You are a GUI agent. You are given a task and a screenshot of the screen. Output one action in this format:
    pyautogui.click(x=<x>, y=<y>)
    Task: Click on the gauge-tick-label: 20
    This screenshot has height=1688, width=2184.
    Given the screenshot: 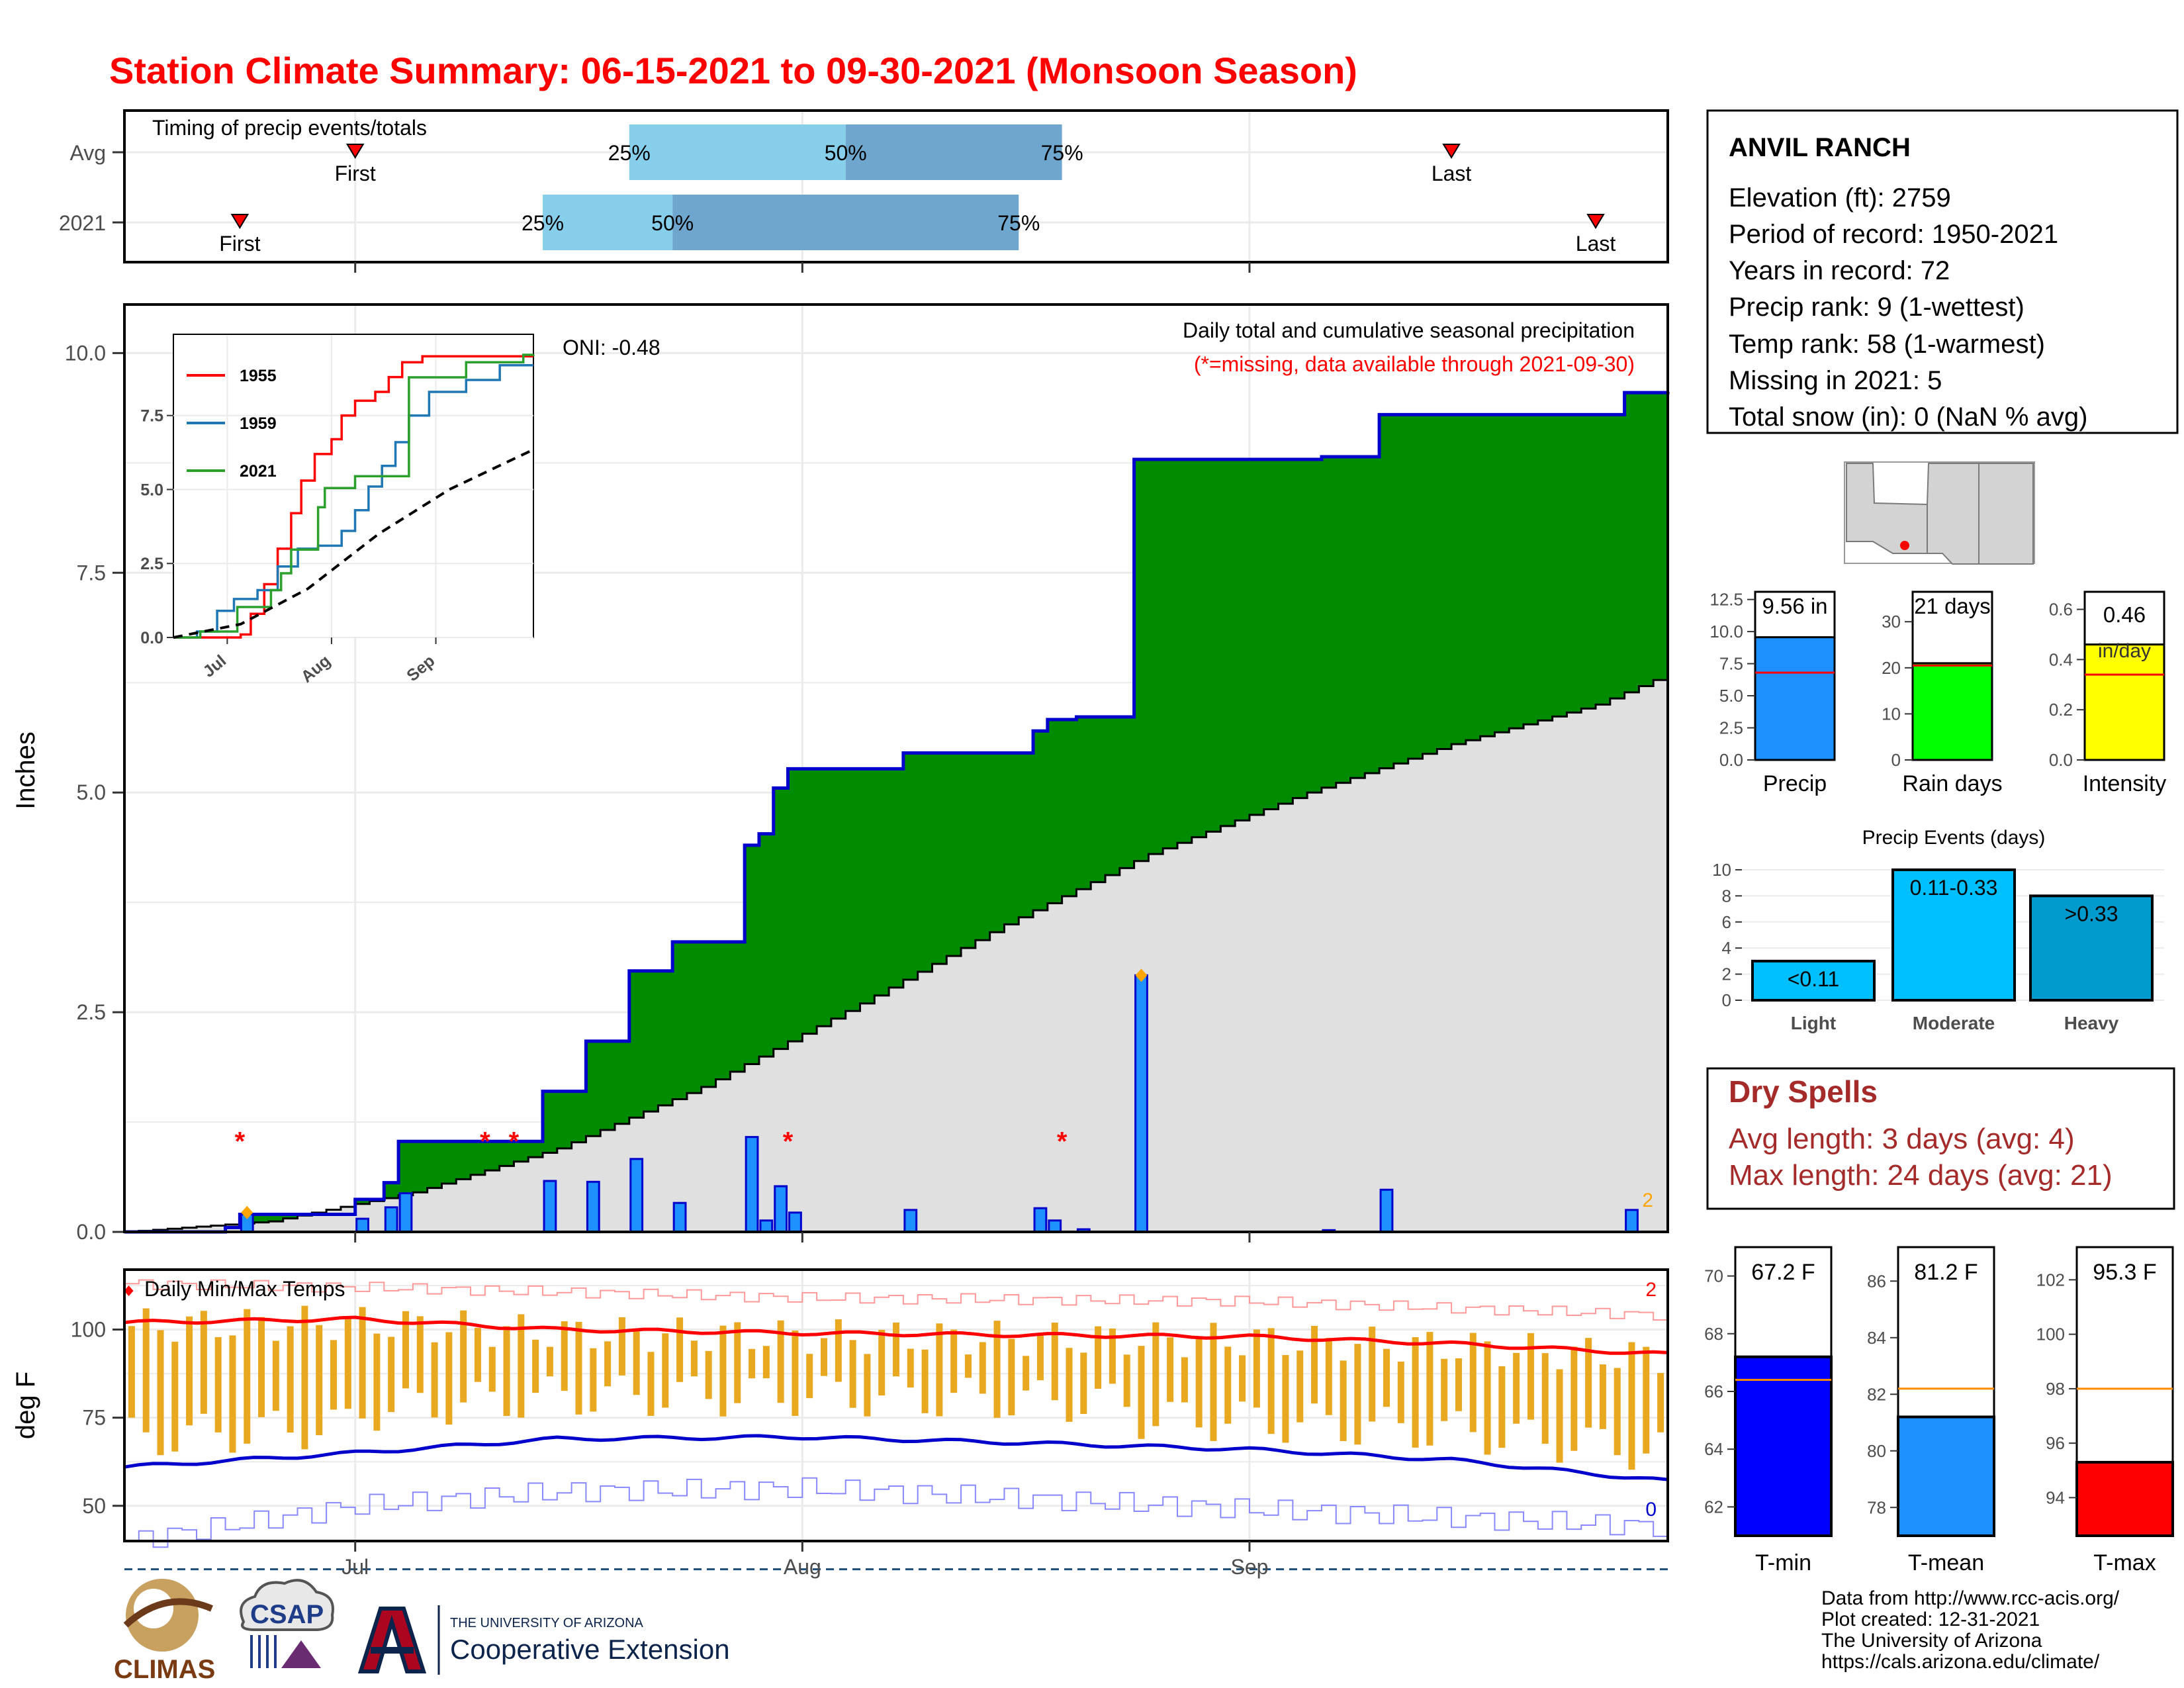 What is the action you would take?
    pyautogui.click(x=1891, y=668)
    